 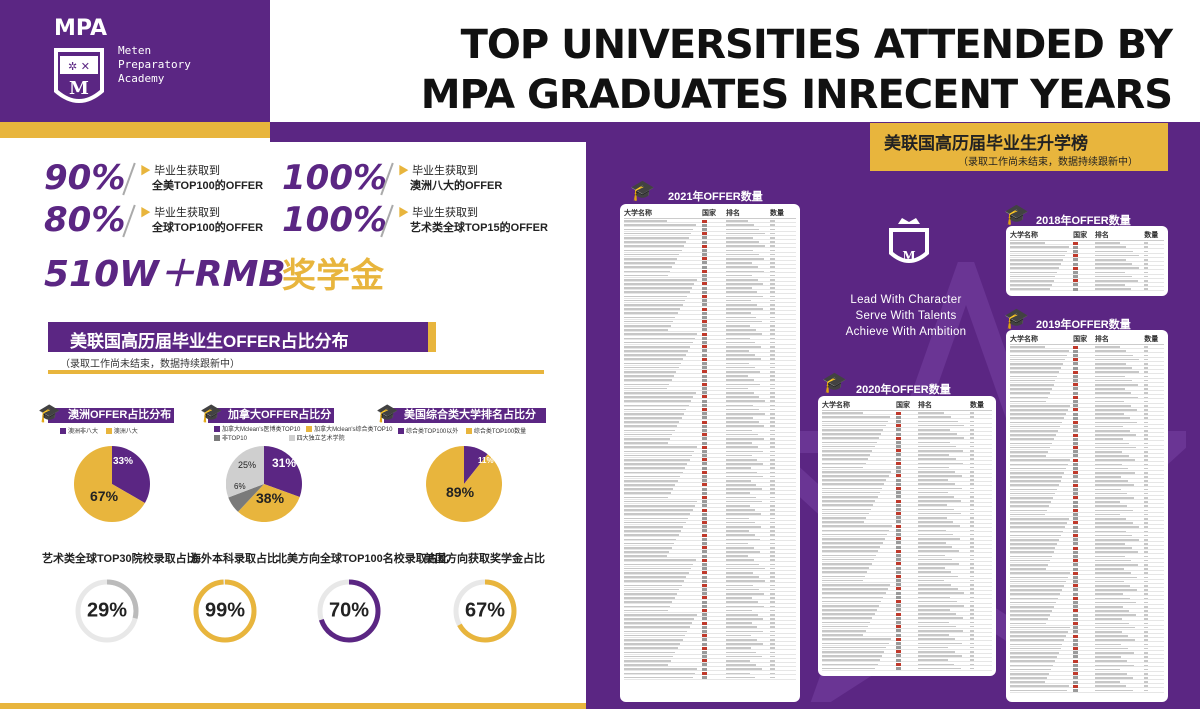 I want to click on progress-ring, so click(x=485, y=611).